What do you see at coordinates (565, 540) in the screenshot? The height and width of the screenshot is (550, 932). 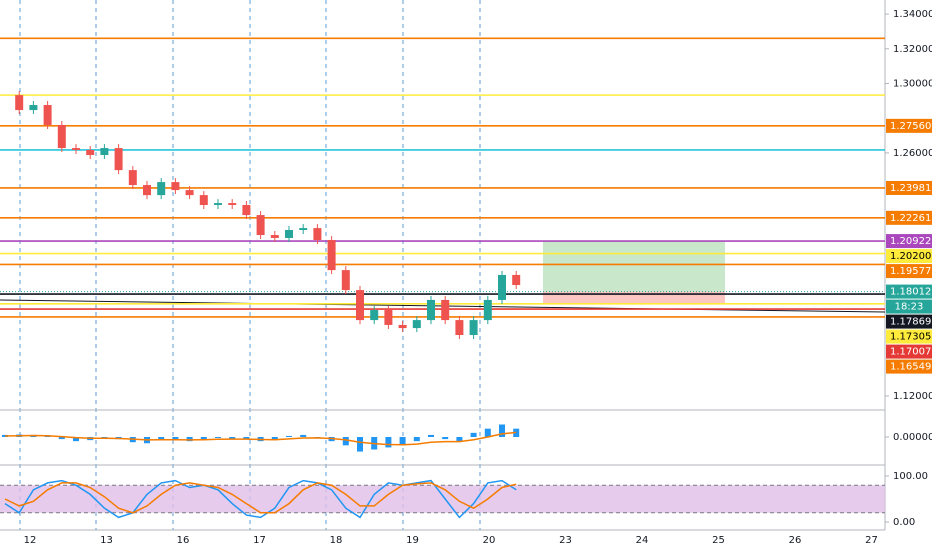 I see `x-tick-label: 23` at bounding box center [565, 540].